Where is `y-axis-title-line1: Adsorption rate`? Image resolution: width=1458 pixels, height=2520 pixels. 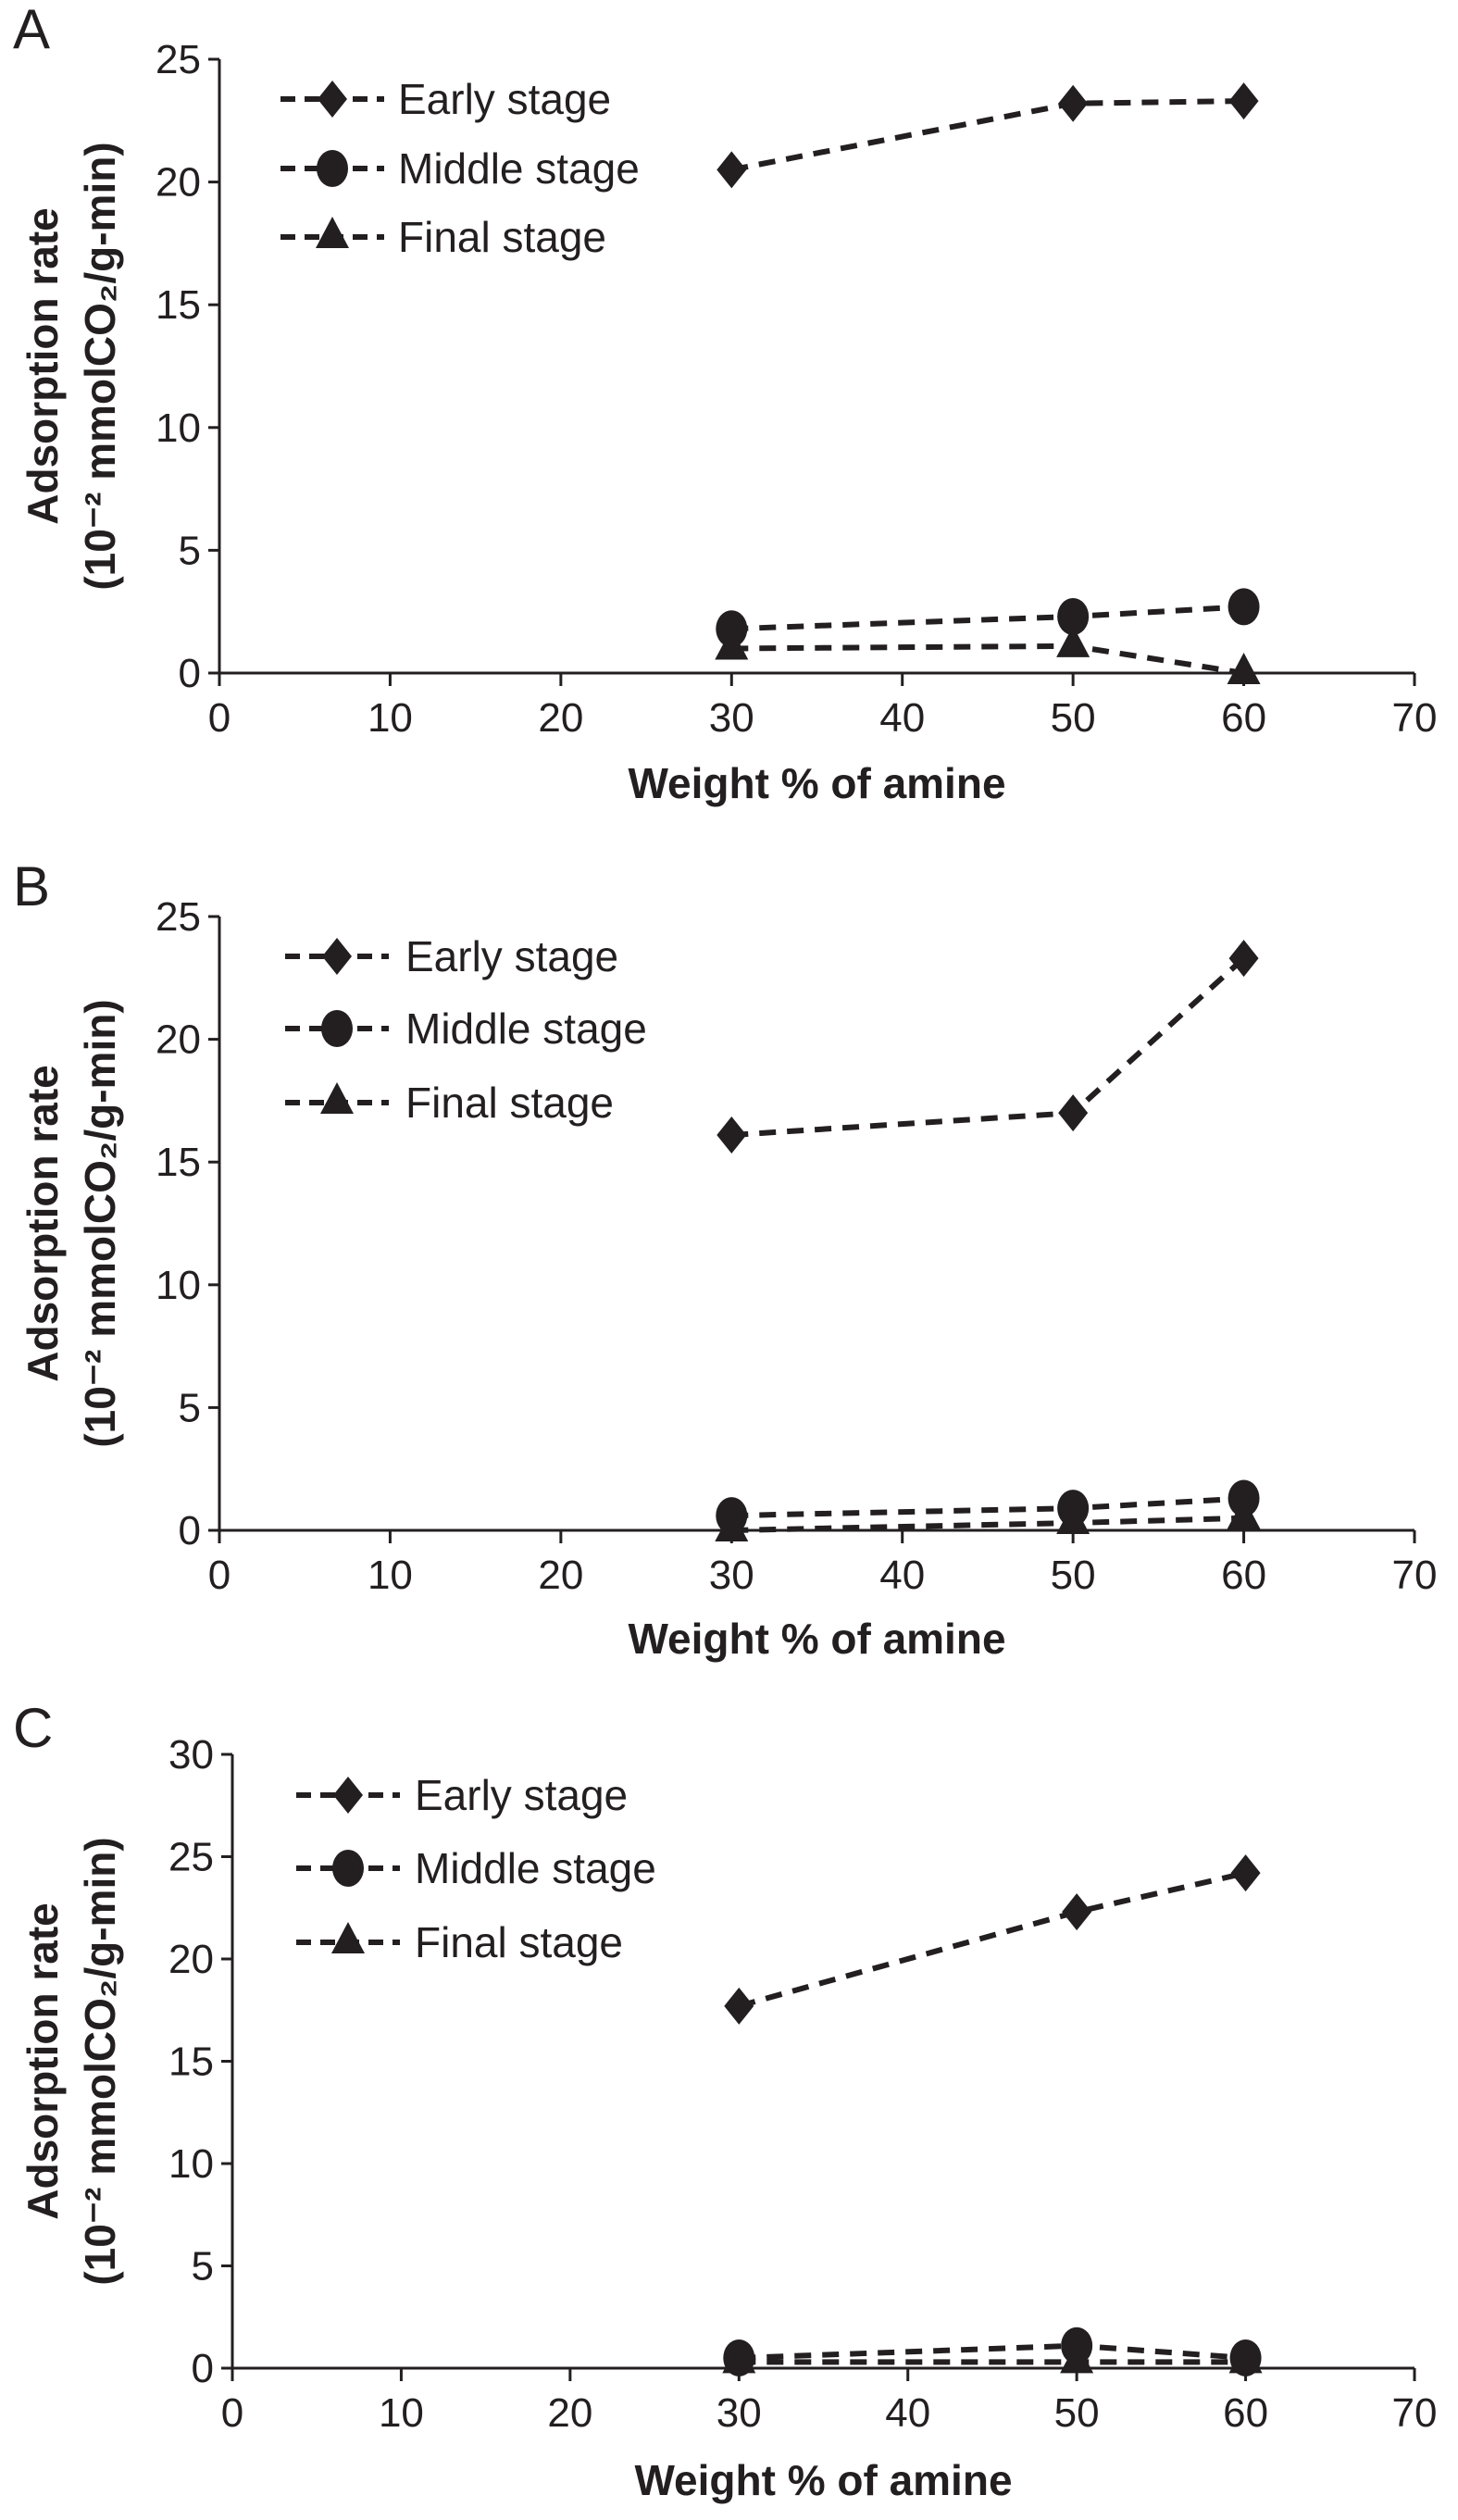 y-axis-title-line1: Adsorption rate is located at coordinates (43, 1223).